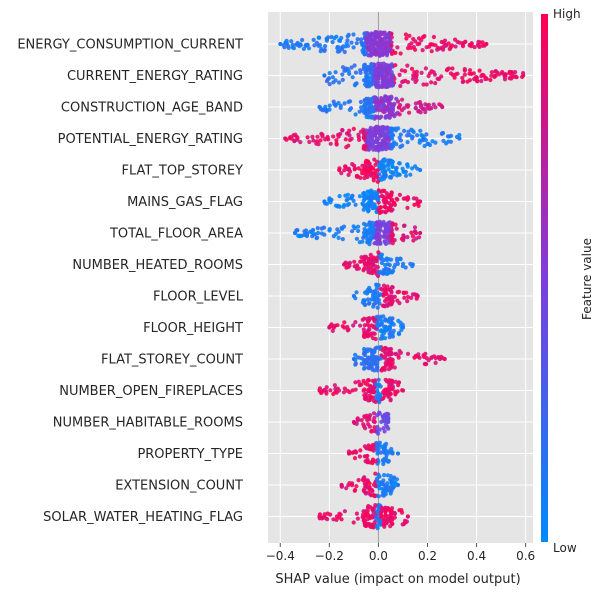 This screenshot has height=592, width=602. What do you see at coordinates (155, 76) in the screenshot?
I see `feature-label: CURRENT_ENERGY_RATING` at bounding box center [155, 76].